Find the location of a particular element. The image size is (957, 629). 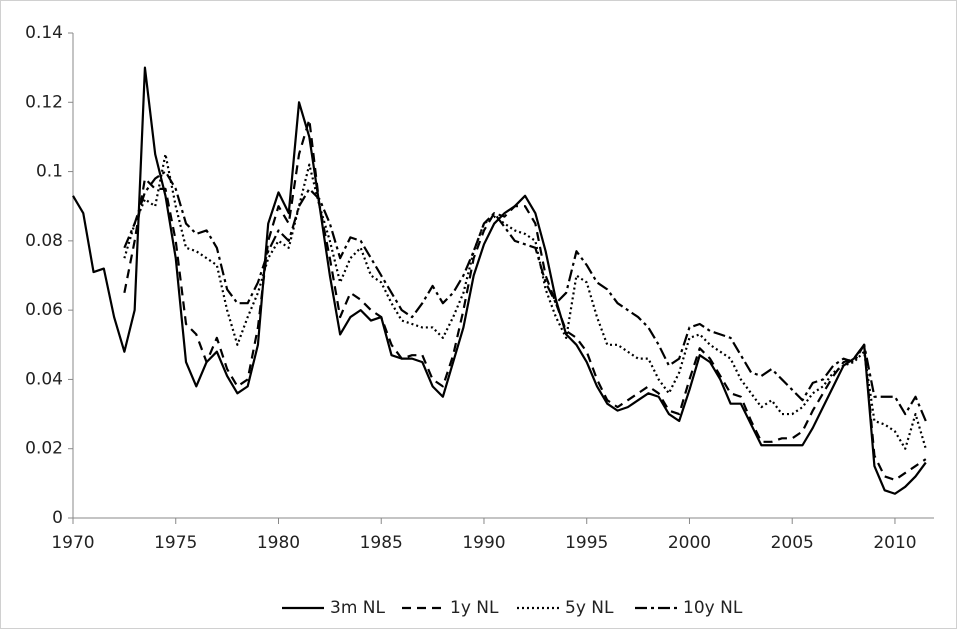

legend-label: 1y NL is located at coordinates (474, 608).